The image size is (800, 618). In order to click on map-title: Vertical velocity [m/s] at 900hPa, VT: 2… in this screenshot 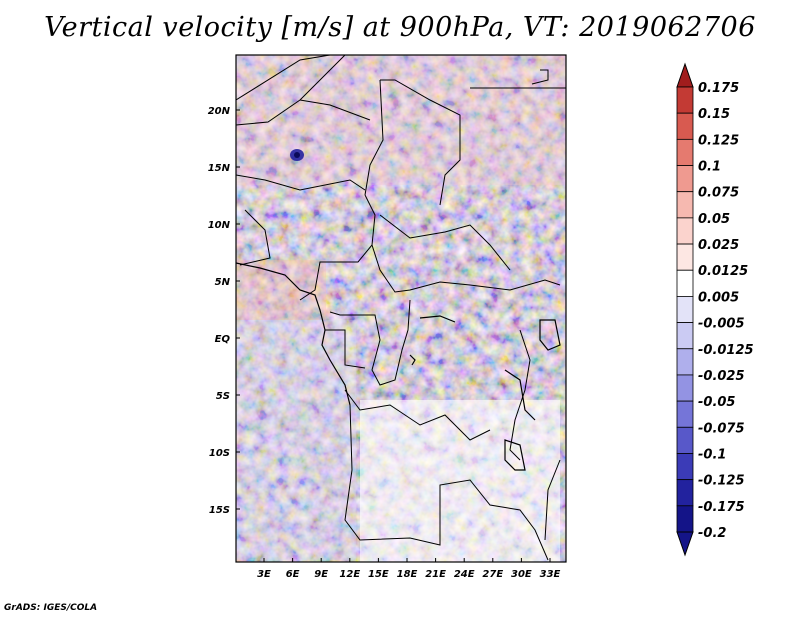, I will do `click(400, 27)`.